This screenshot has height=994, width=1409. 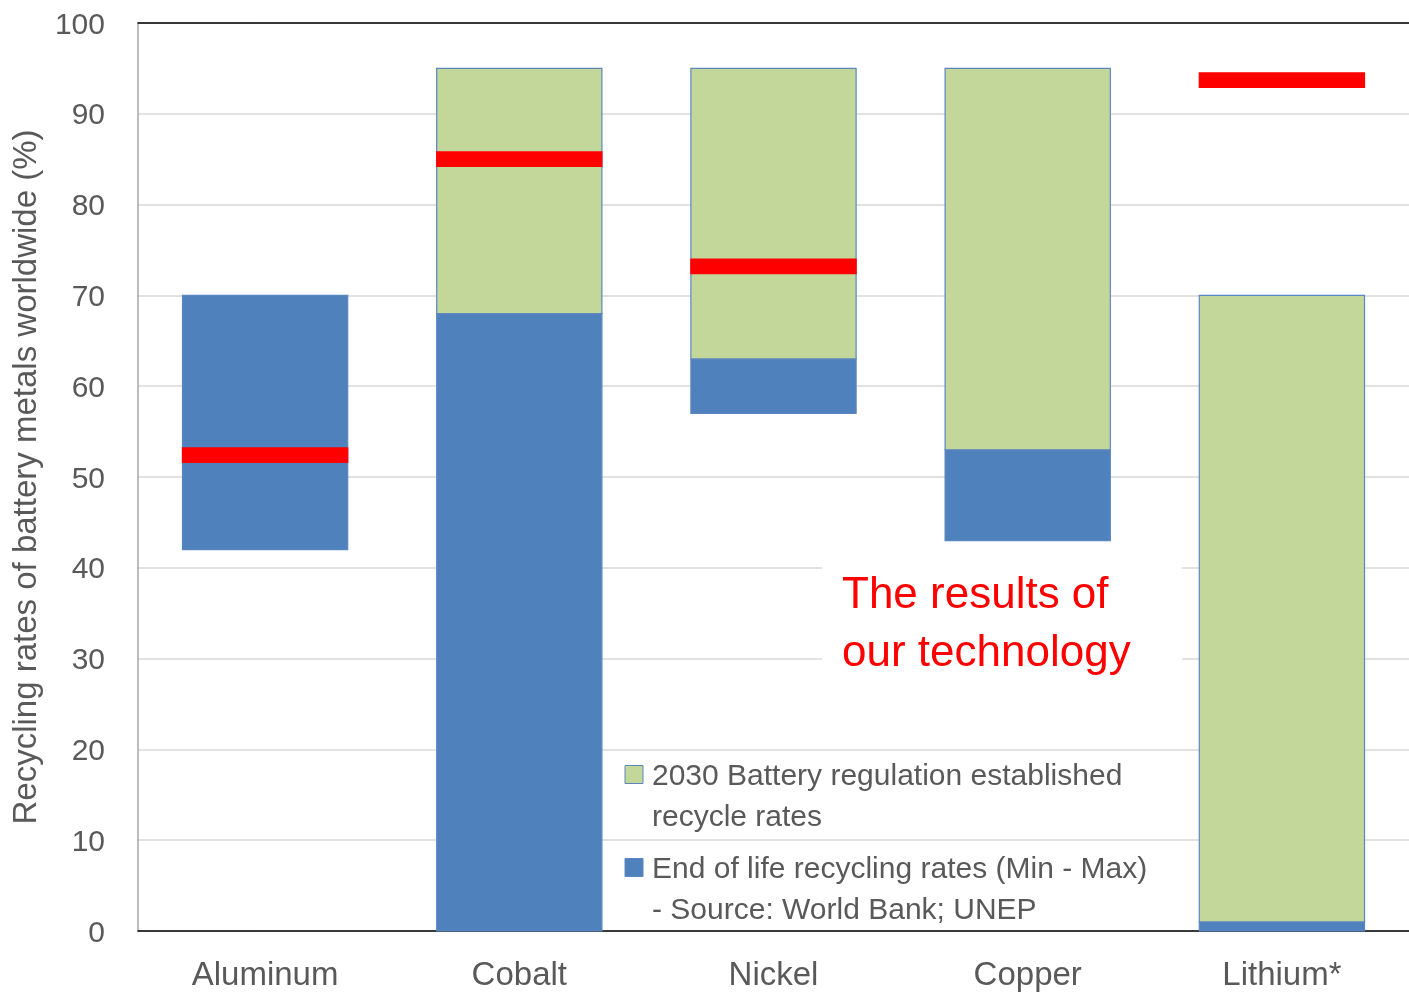 I want to click on y-tick-label: 0, so click(x=96, y=931).